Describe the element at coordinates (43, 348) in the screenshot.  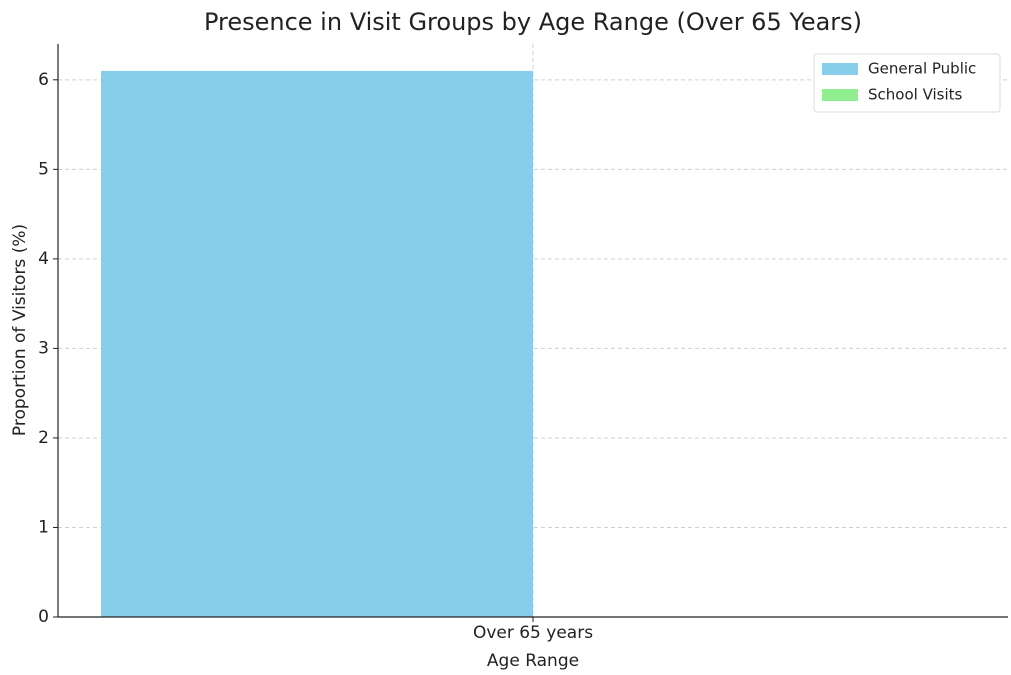
I see `y-tick-label: 3` at that location.